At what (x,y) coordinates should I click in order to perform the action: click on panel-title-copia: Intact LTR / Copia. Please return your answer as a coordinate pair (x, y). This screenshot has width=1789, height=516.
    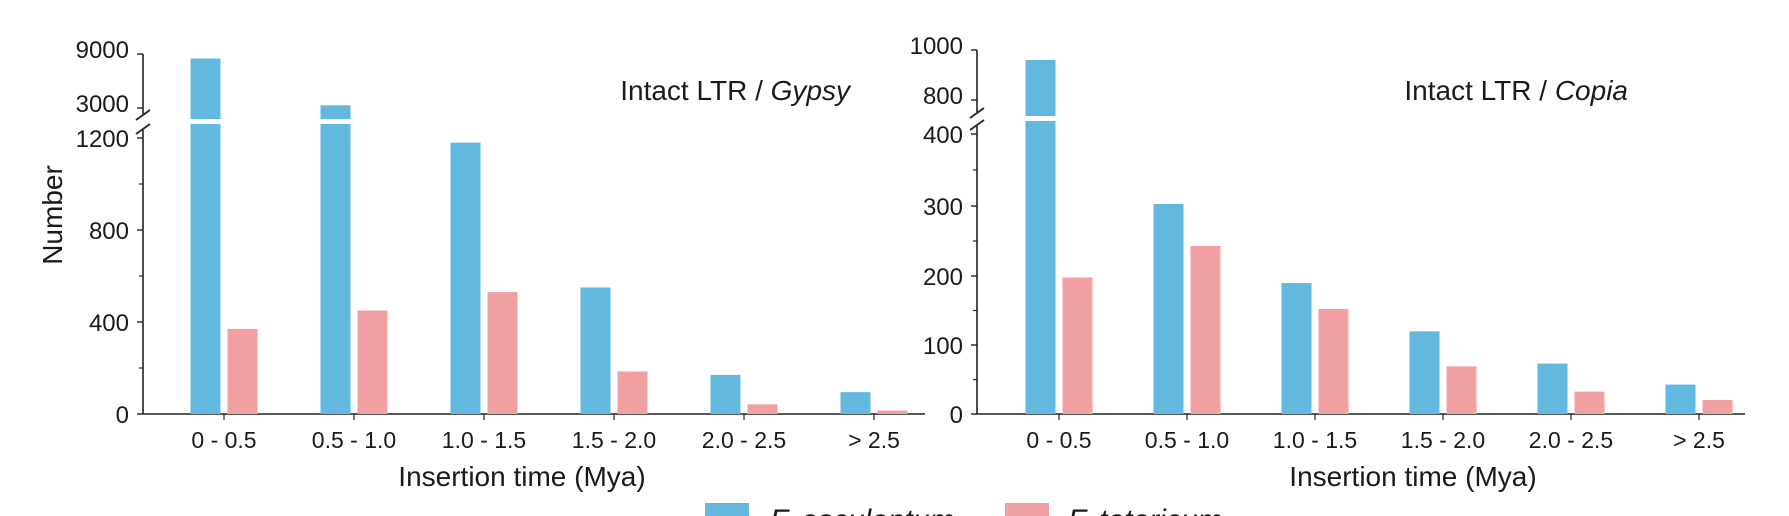
    Looking at the image, I should click on (1516, 90).